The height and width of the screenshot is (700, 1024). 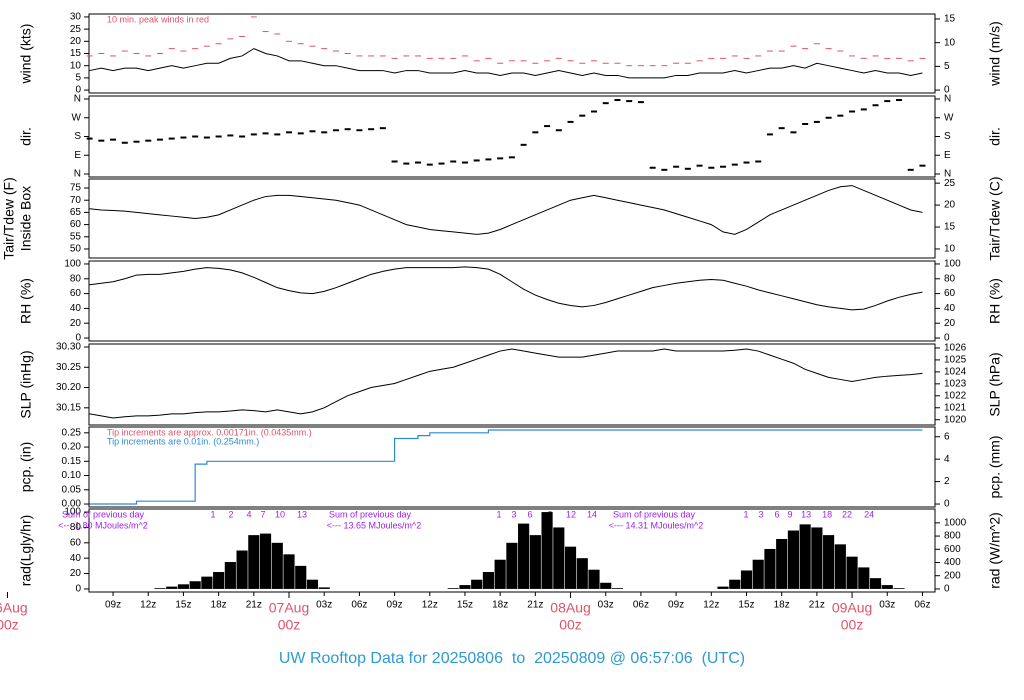 What do you see at coordinates (77, 136) in the screenshot?
I see `y-tick-label: S` at bounding box center [77, 136].